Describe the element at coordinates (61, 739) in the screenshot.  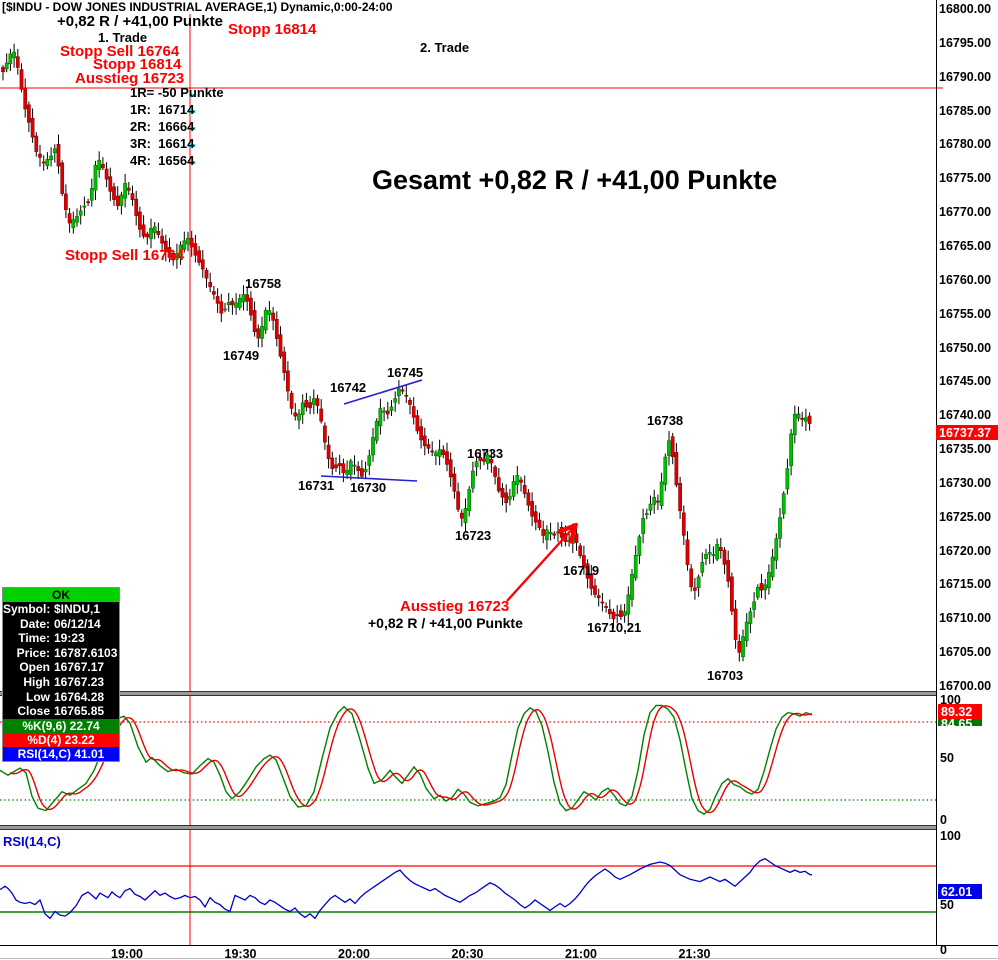
I see `data-window-indicator-row: %D(4) 23.22` at that location.